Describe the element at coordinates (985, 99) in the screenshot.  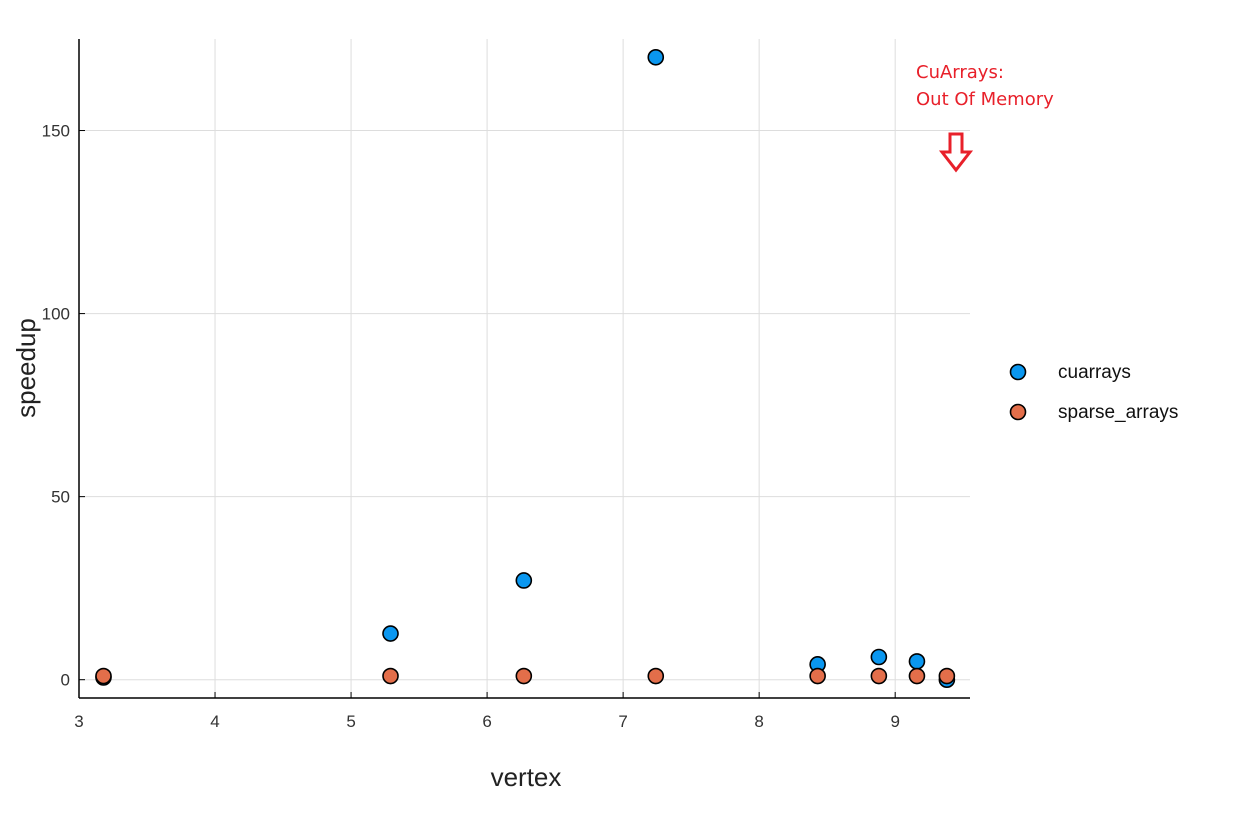
I see `annotation-line-2: Out Of Memory` at that location.